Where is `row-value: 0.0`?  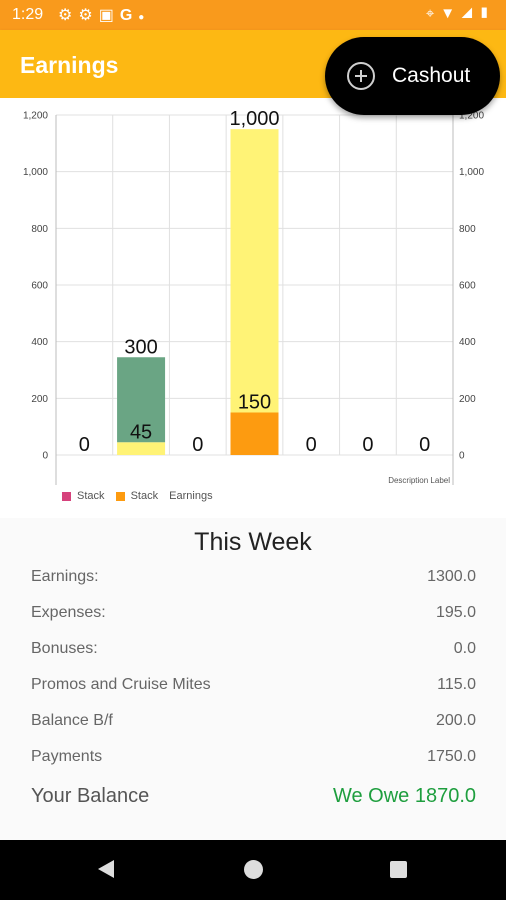 row-value: 0.0 is located at coordinates (464, 648).